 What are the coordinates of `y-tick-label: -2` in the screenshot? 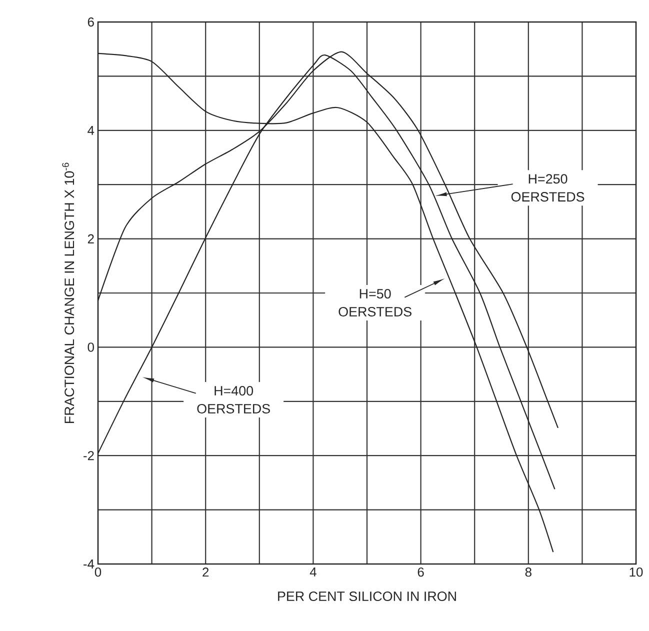 It's located at (89, 455).